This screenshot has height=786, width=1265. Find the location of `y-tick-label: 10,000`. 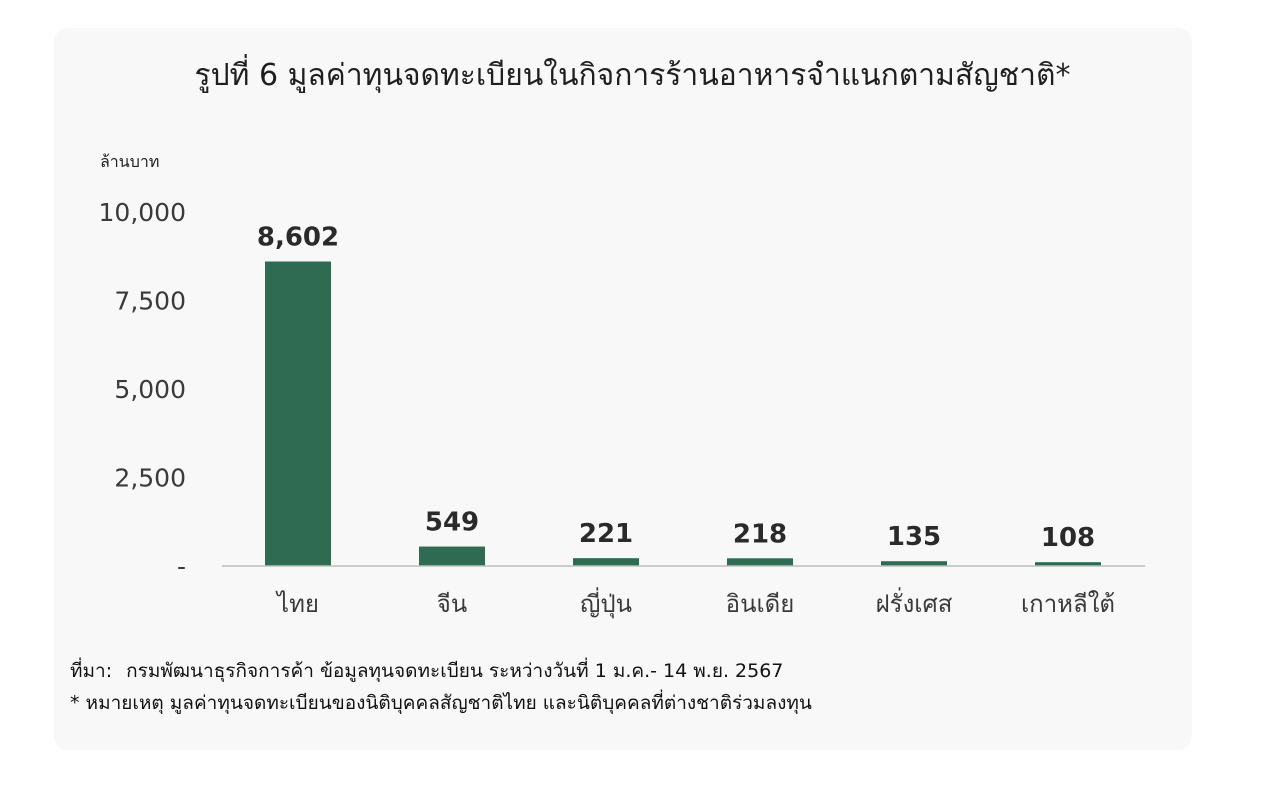

y-tick-label: 10,000 is located at coordinates (142, 212).